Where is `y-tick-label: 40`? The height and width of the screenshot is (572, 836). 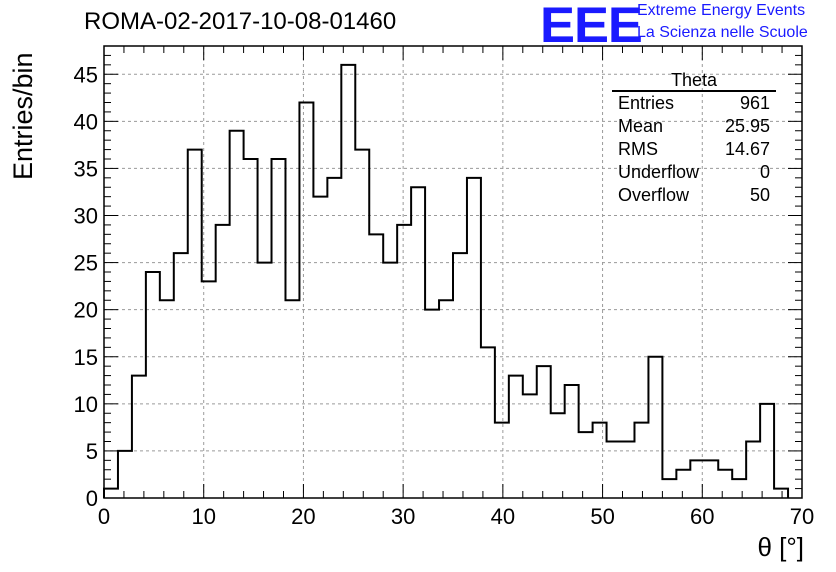
y-tick-label: 40 is located at coordinates (86, 121).